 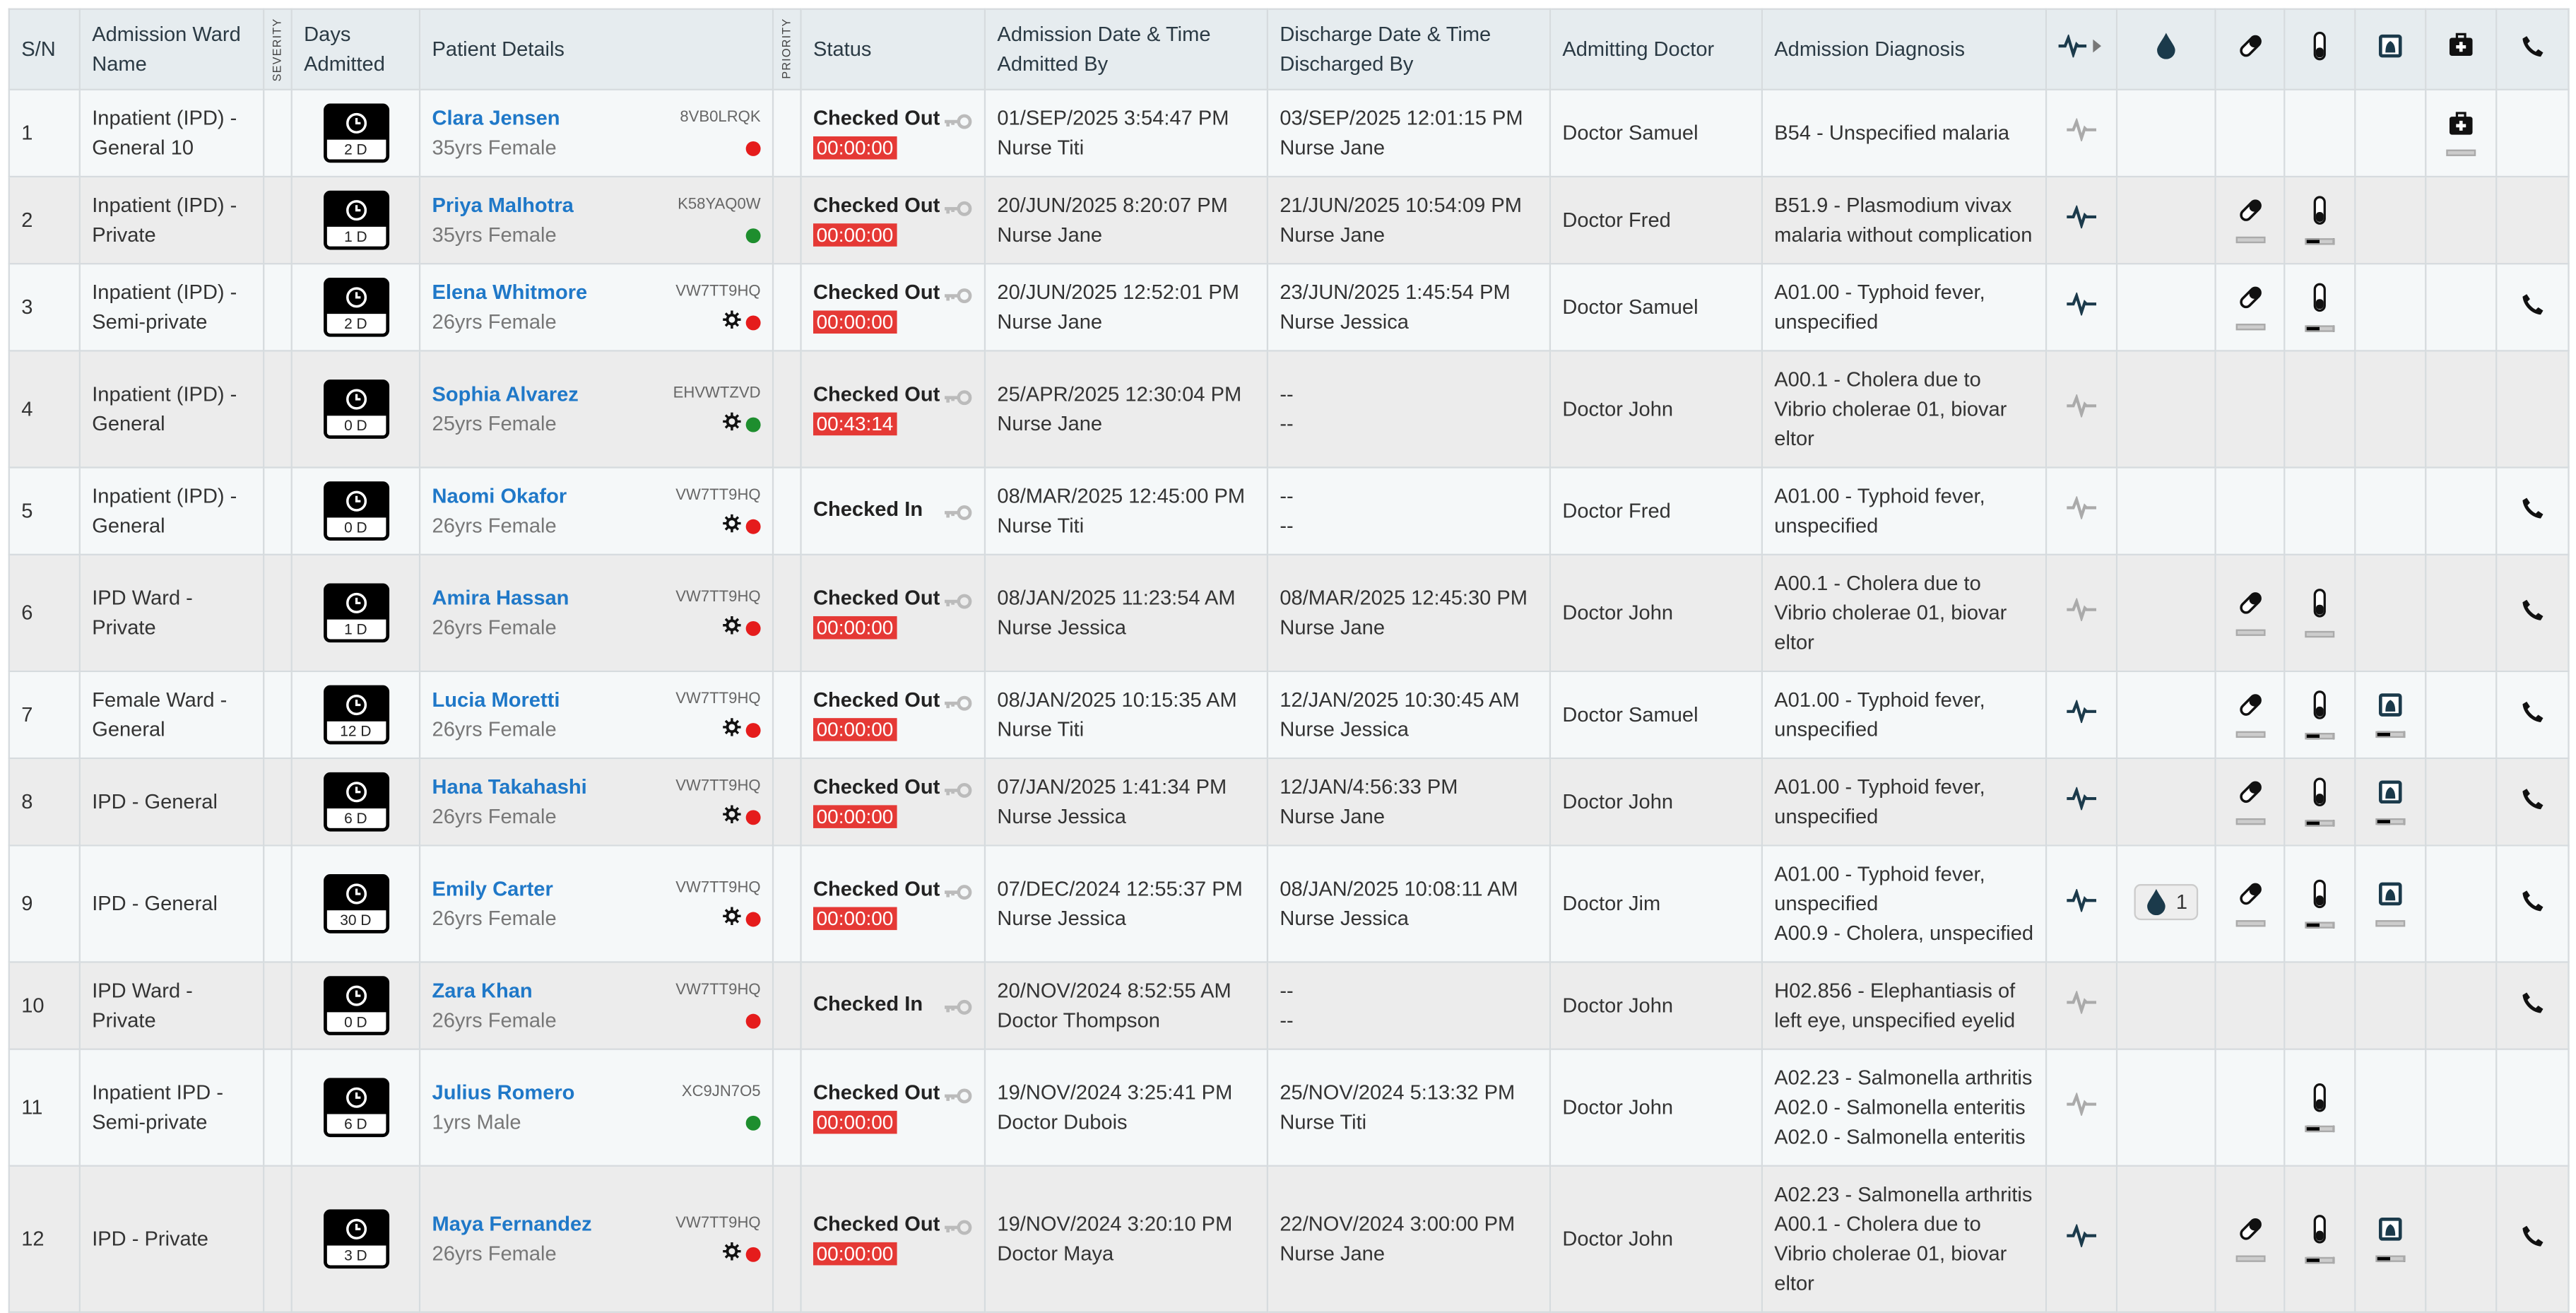 What do you see at coordinates (500, 598) in the screenshot?
I see `patient-name: Amira Hassan` at bounding box center [500, 598].